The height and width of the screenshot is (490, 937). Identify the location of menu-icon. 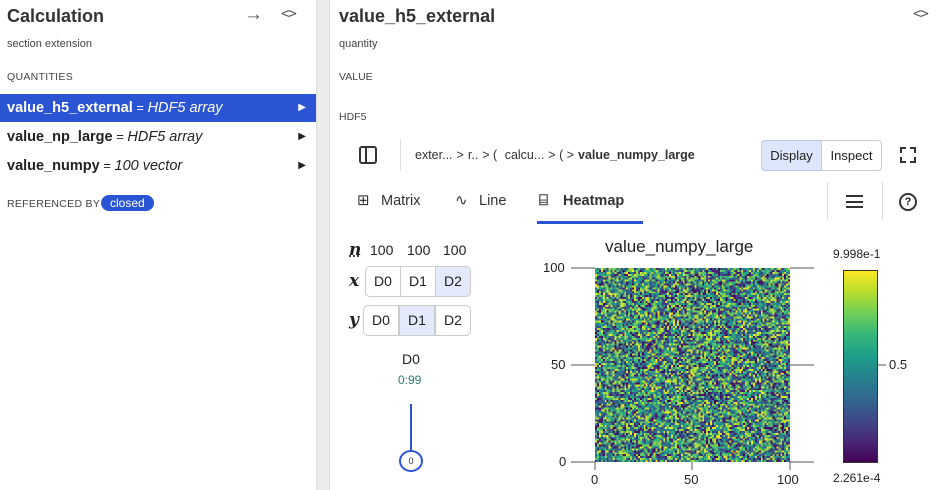
(854, 201).